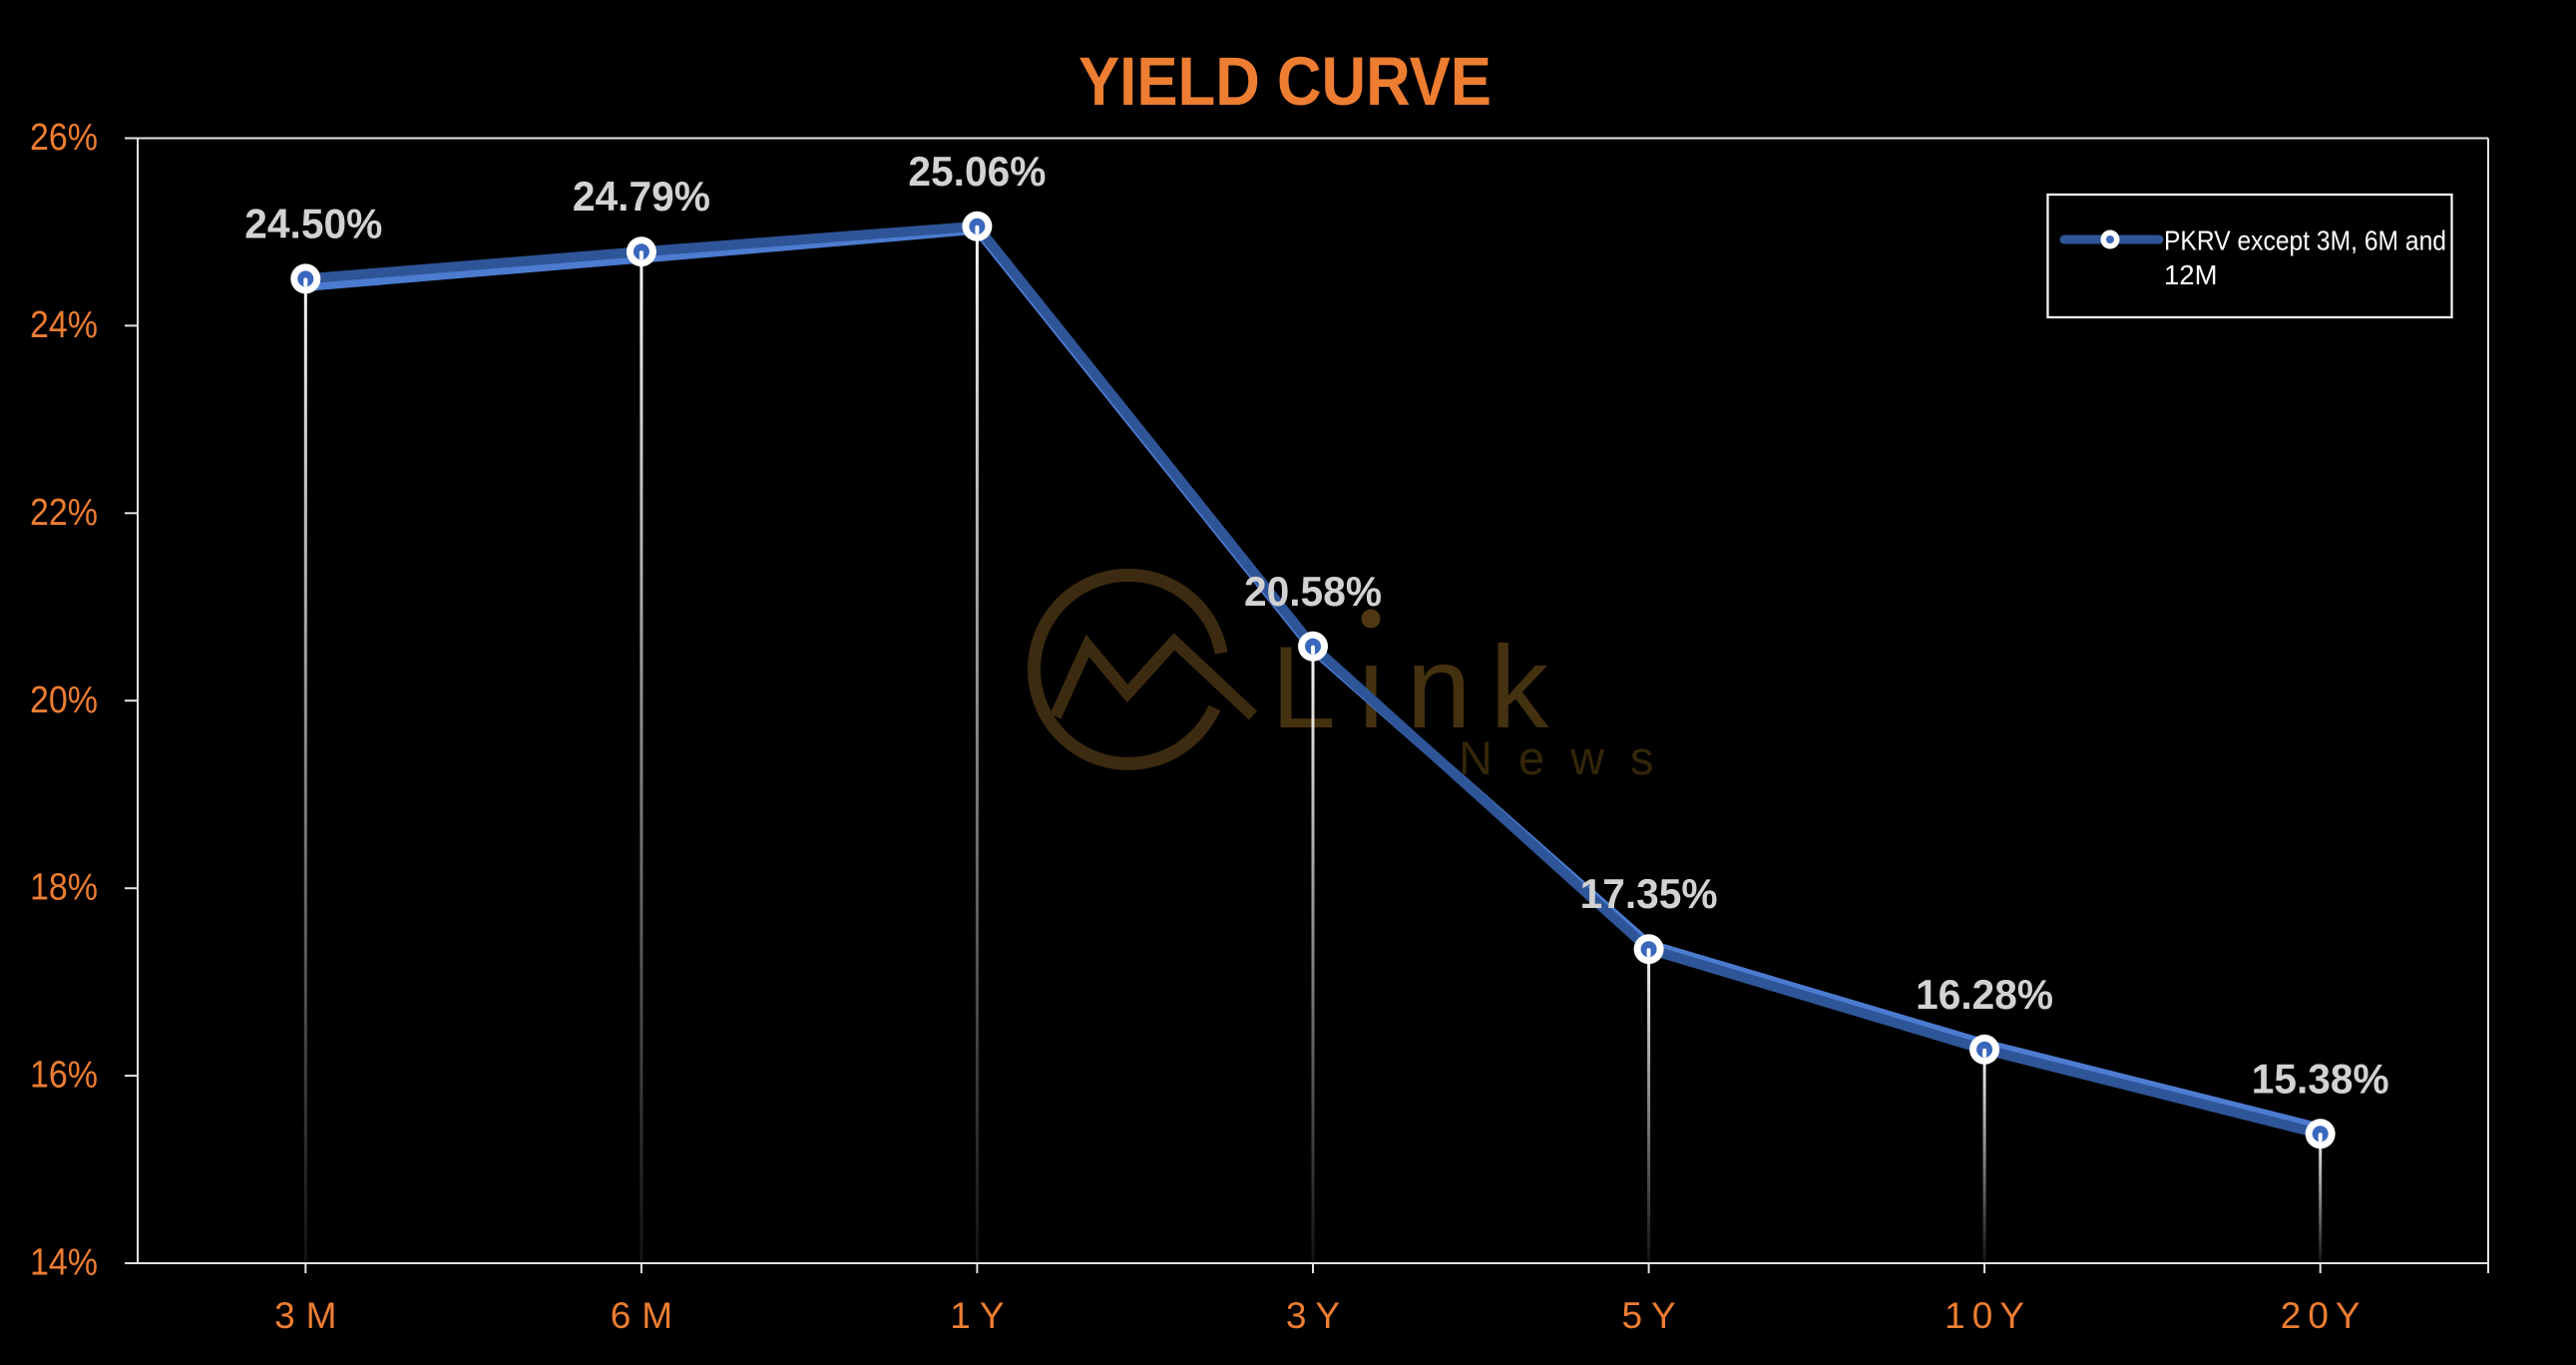  Describe the element at coordinates (313, 223) in the screenshot. I see `svg-text: 24.50%` at that location.